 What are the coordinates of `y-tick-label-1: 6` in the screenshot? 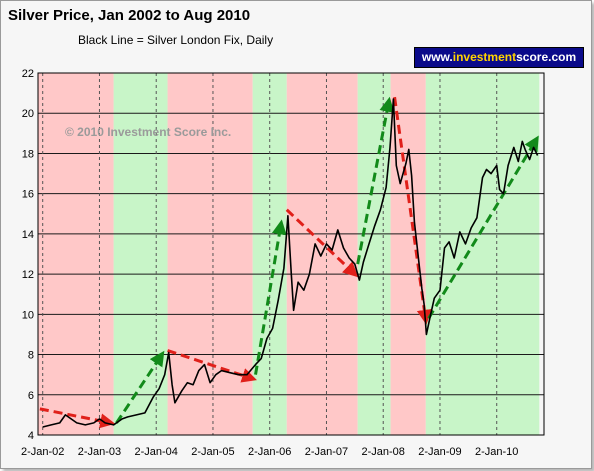 It's located at (31, 396).